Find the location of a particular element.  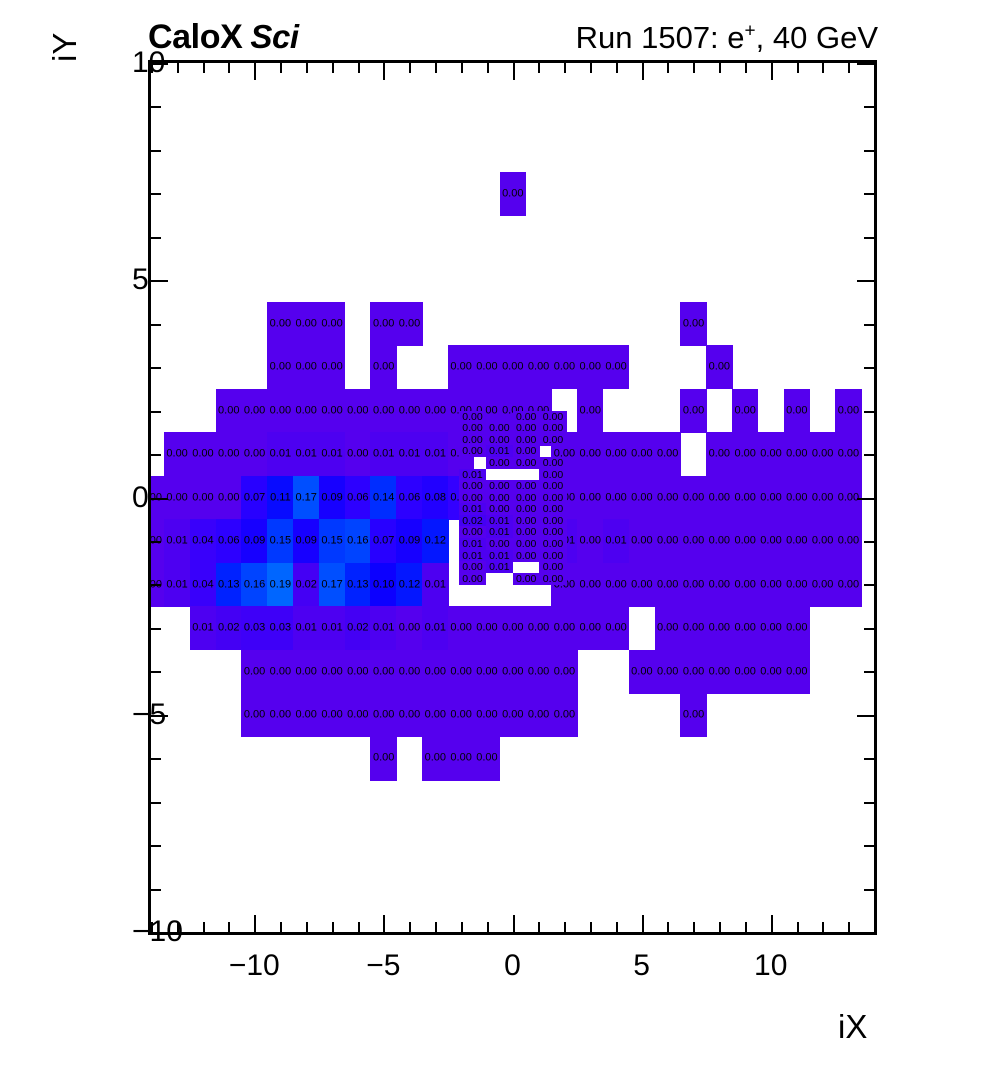

heatmap-cell: 0.13 is located at coordinates (228, 584).